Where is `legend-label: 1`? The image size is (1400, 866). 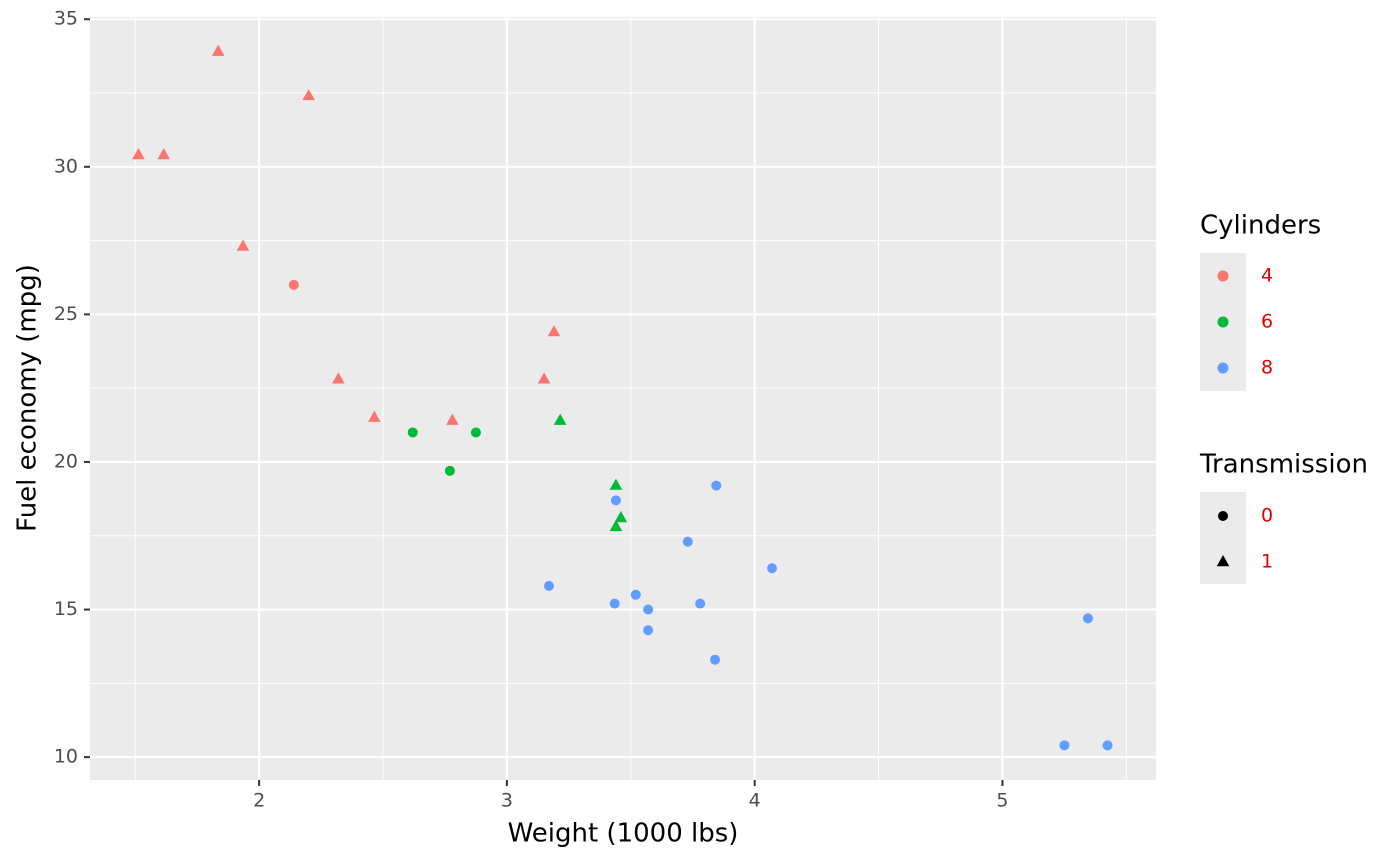
legend-label: 1 is located at coordinates (1267, 562).